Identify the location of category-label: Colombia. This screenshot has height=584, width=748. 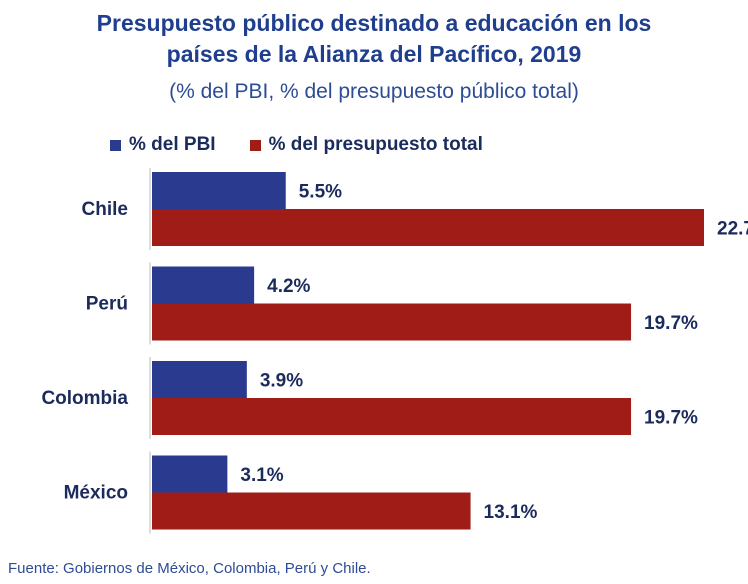
(84, 398).